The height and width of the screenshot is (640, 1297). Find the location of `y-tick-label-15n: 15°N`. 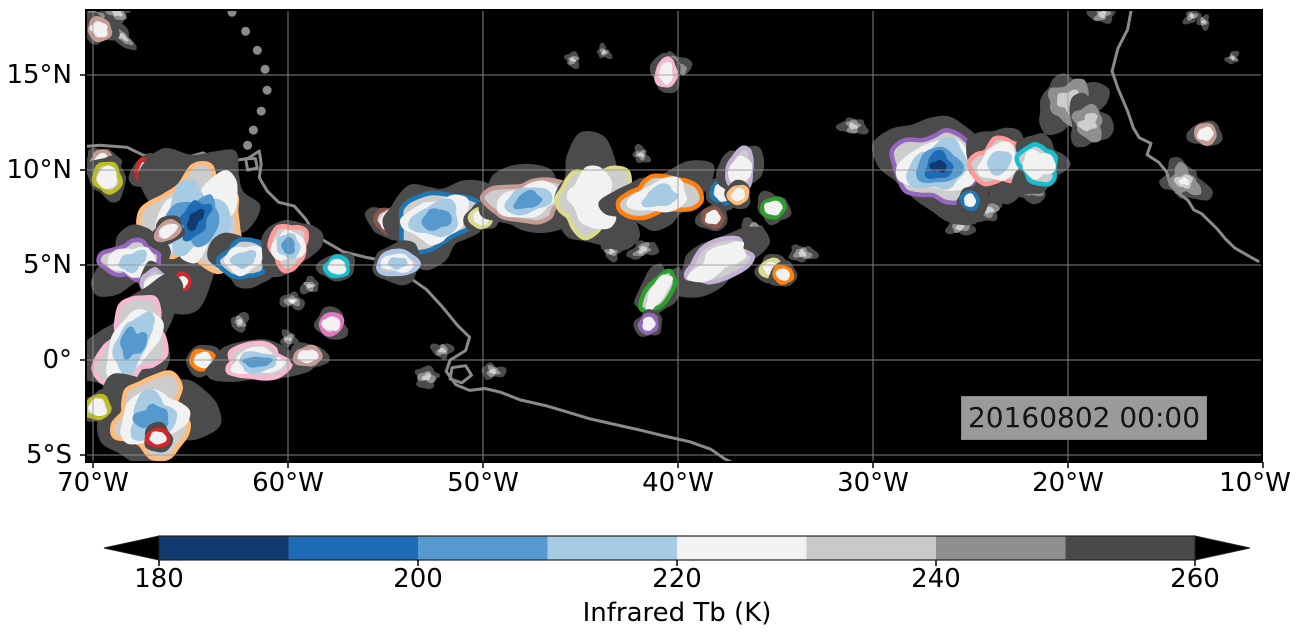

y-tick-label-15n: 15°N is located at coordinates (39, 75).